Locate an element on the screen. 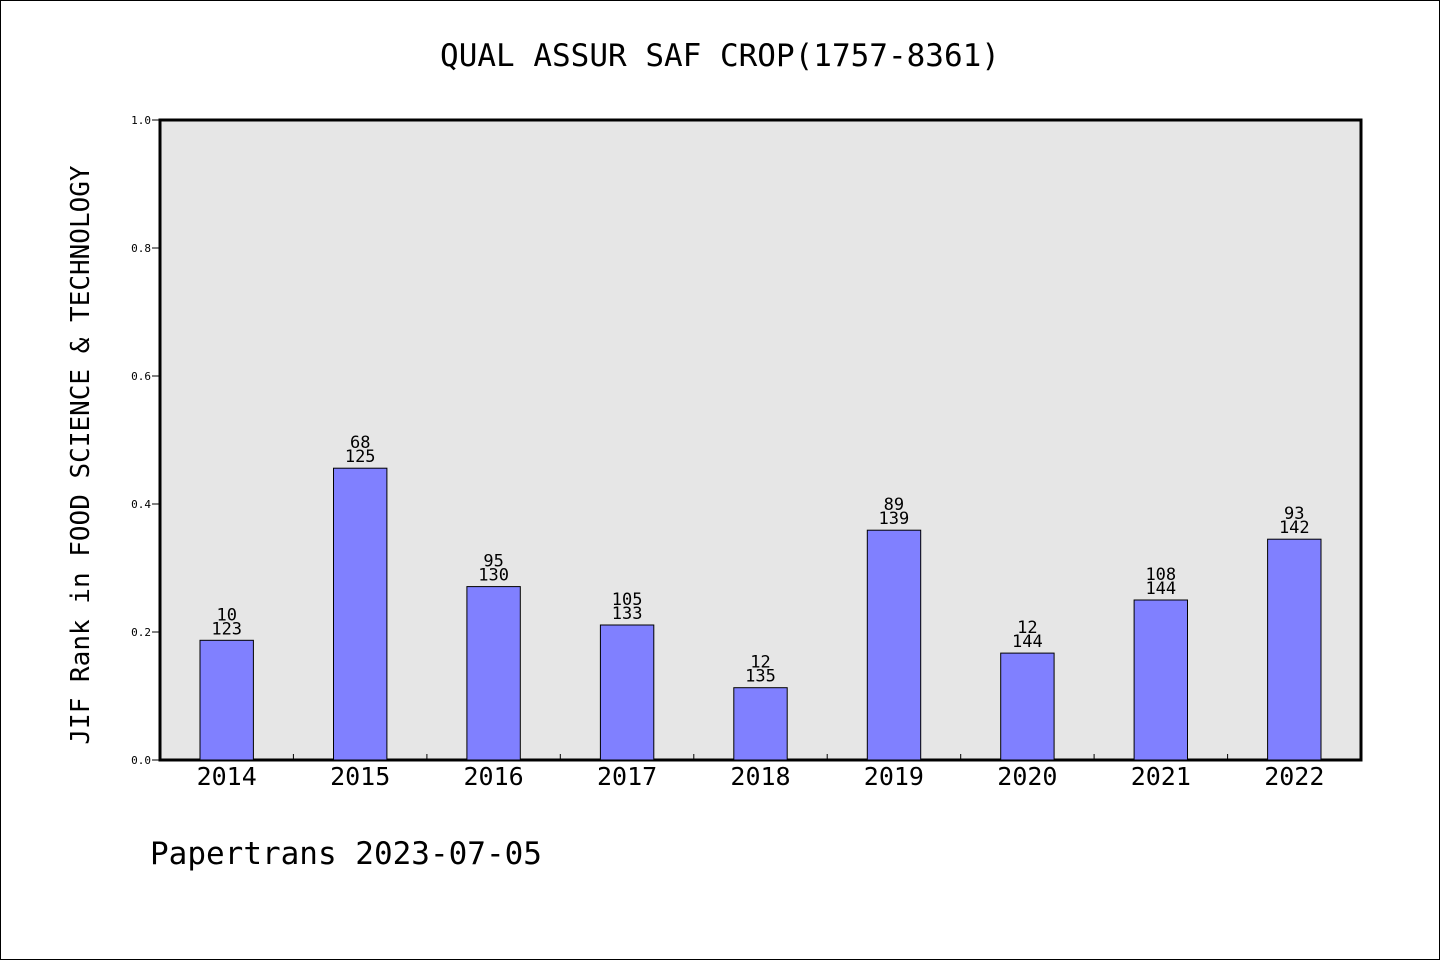 This screenshot has width=1440, height=960. y-axis-title: JIF Rank in FOOD SCIENCE & TECHNOLOGY is located at coordinates (81, 455).